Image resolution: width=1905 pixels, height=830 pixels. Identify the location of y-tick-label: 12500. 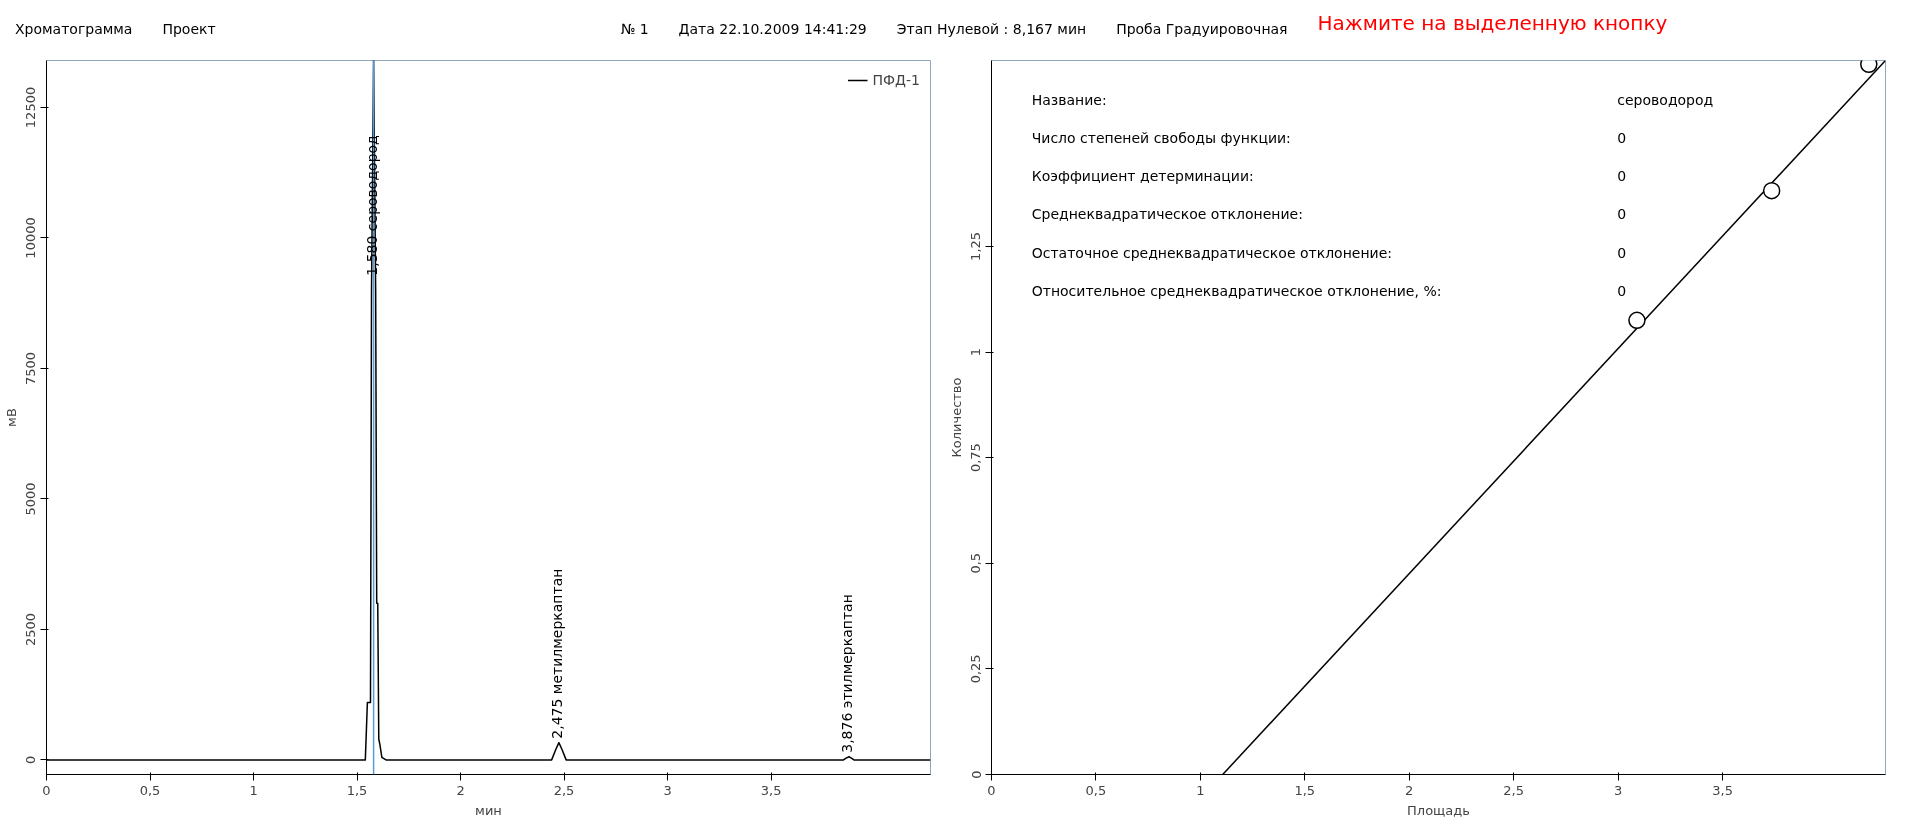
(31, 107).